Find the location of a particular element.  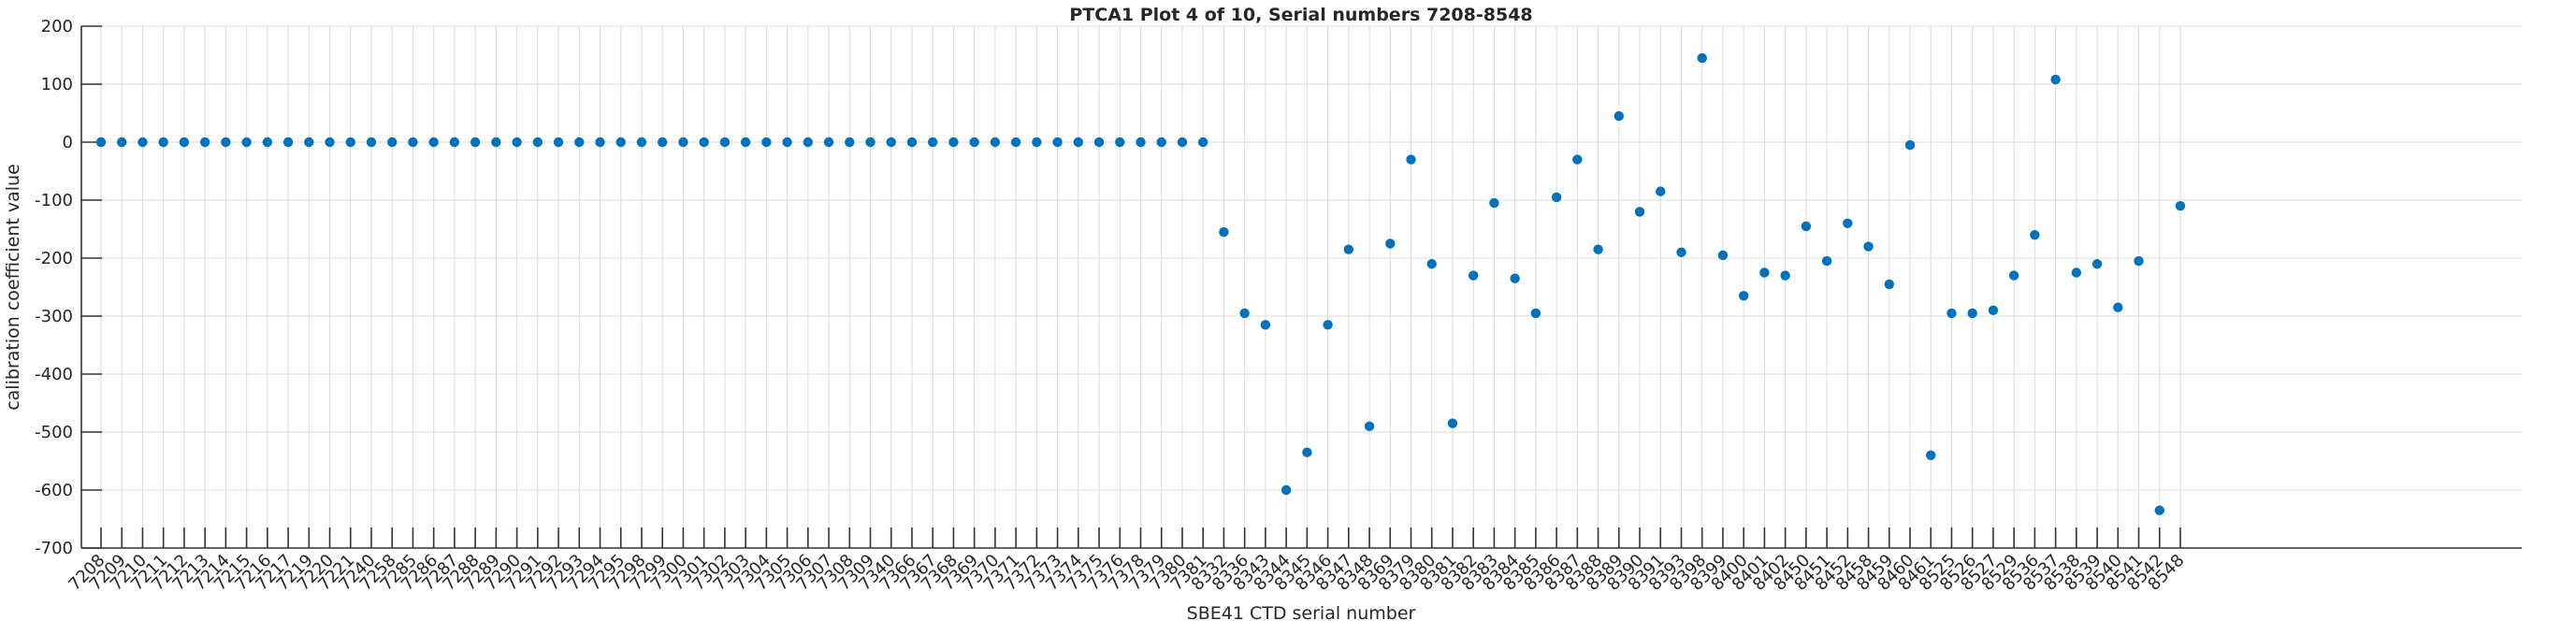

y-tick-label: -600 is located at coordinates (54, 490).